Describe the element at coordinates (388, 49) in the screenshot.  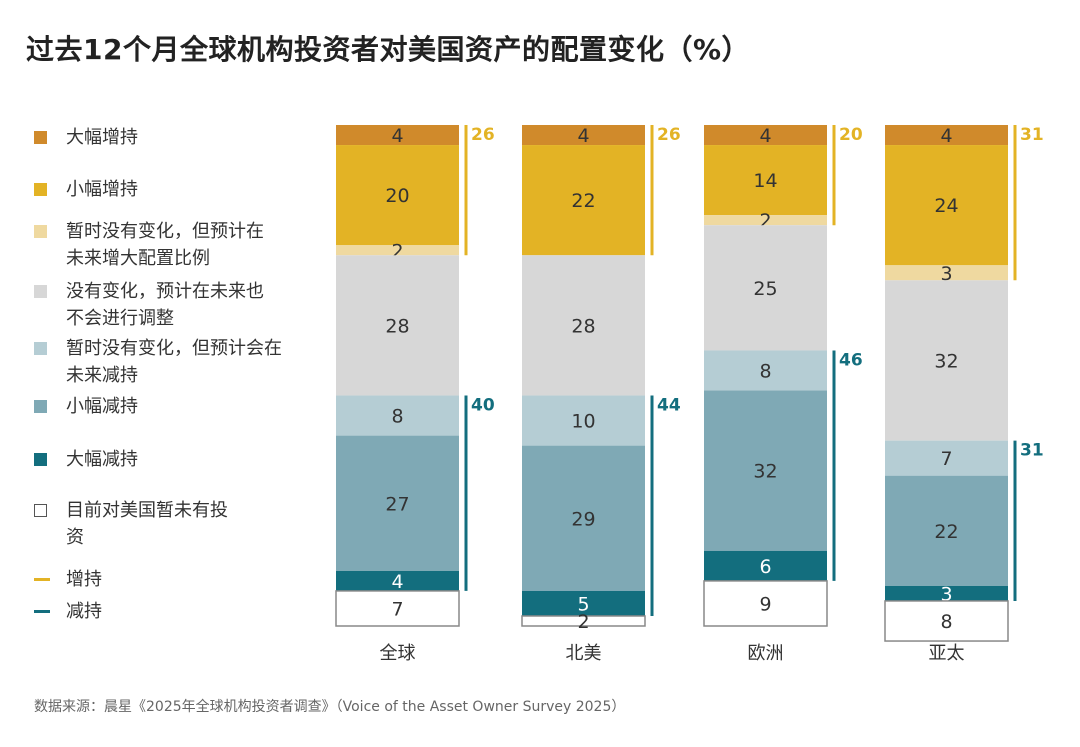
I see `chart-title: 过去12个月全球机构投资者对美国资产的配置变化（%）` at that location.